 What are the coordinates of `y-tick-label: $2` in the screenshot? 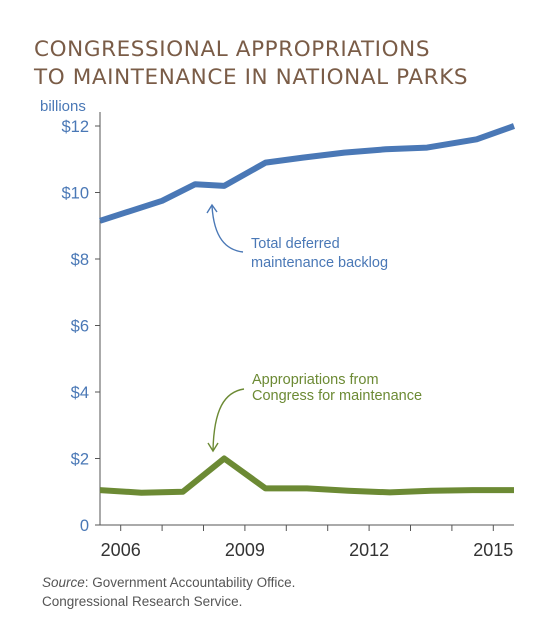 It's located at (80, 460).